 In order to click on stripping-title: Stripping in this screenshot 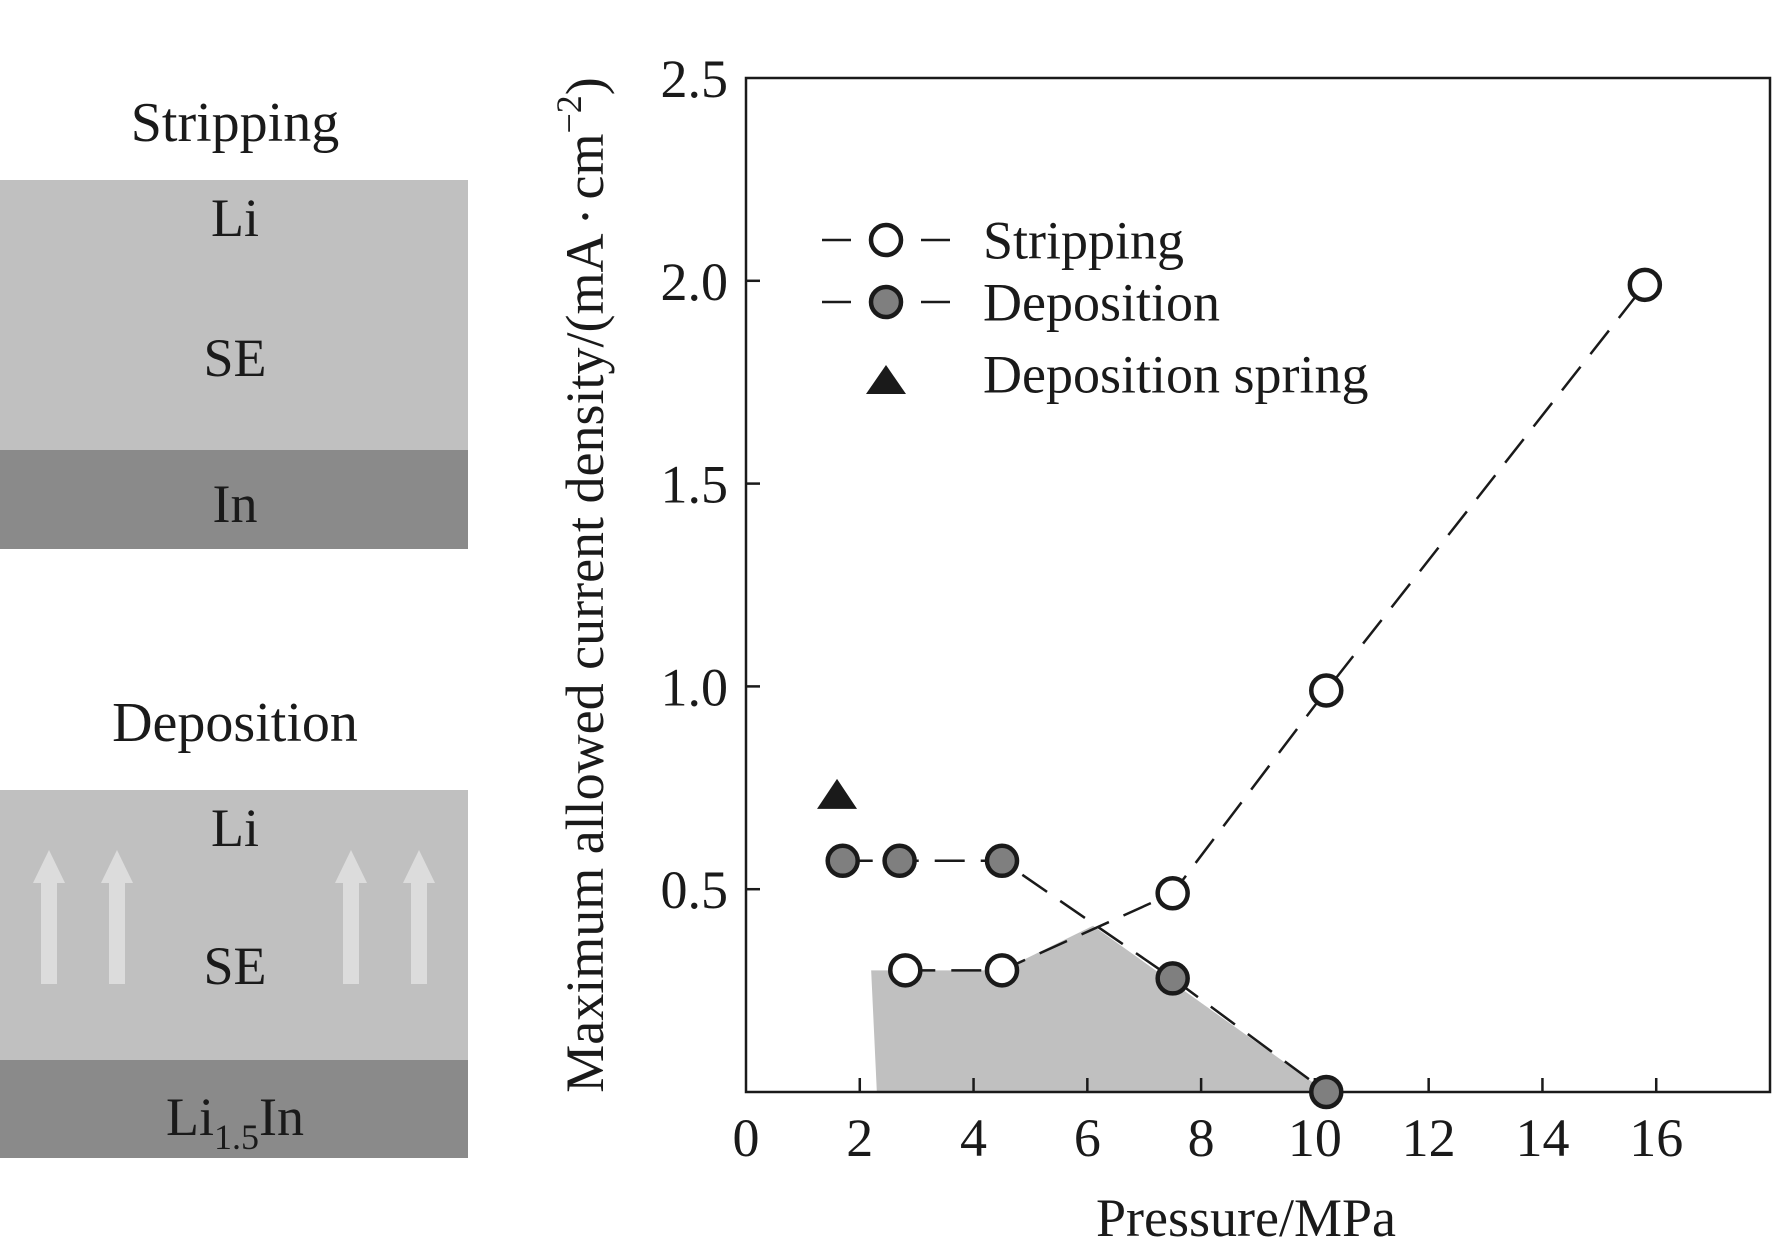, I will do `click(235, 123)`.